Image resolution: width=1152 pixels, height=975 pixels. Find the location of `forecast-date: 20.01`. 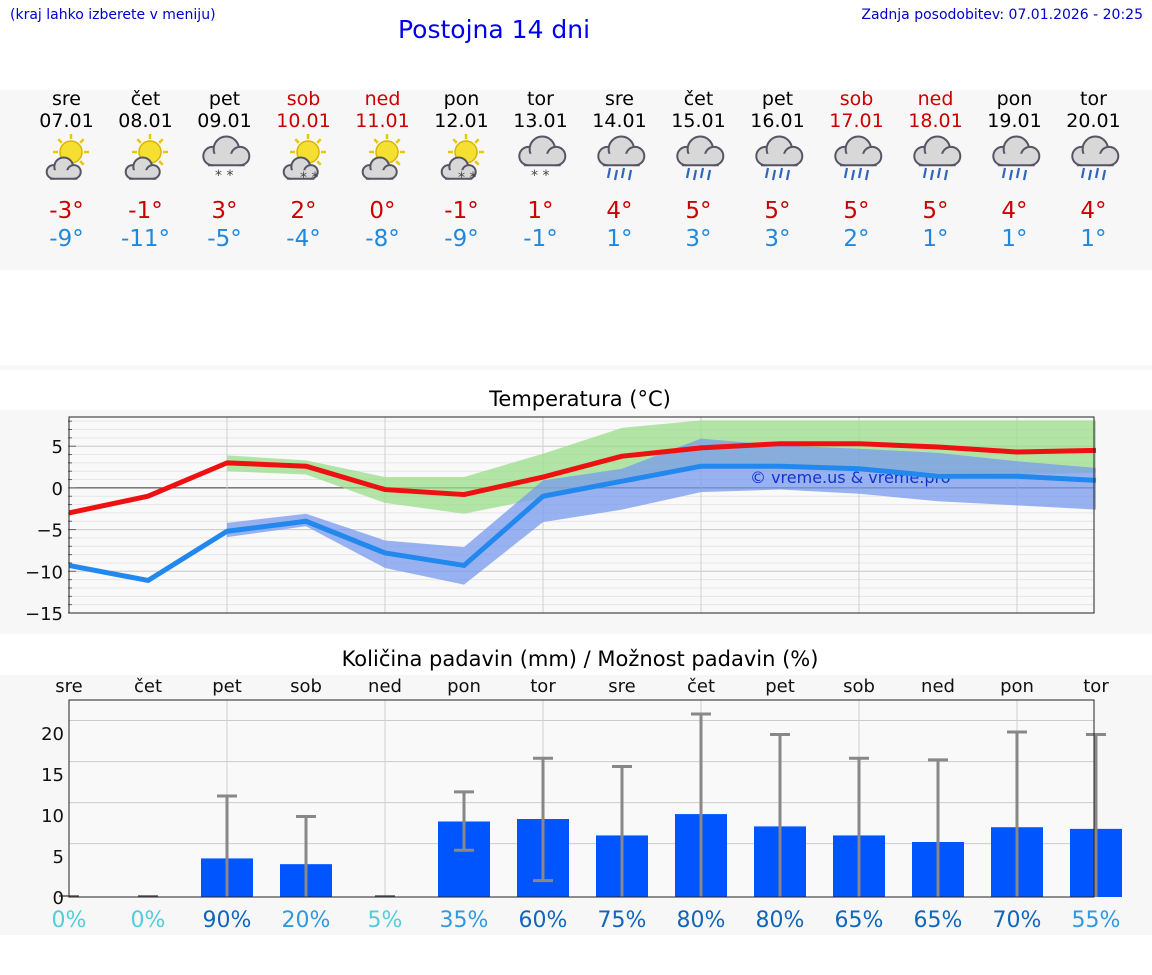

forecast-date: 20.01 is located at coordinates (1093, 121).